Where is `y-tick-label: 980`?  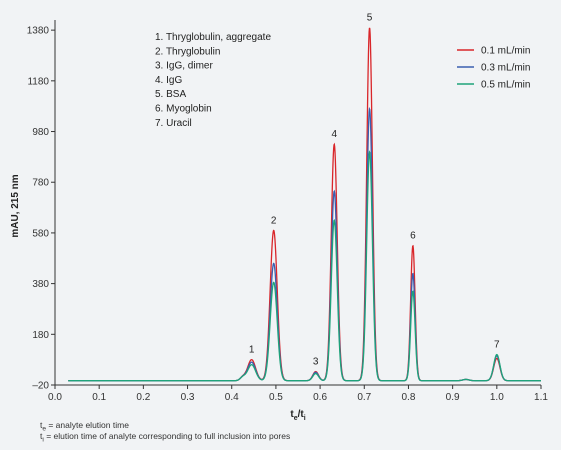
y-tick-label: 980 is located at coordinates (40, 132).